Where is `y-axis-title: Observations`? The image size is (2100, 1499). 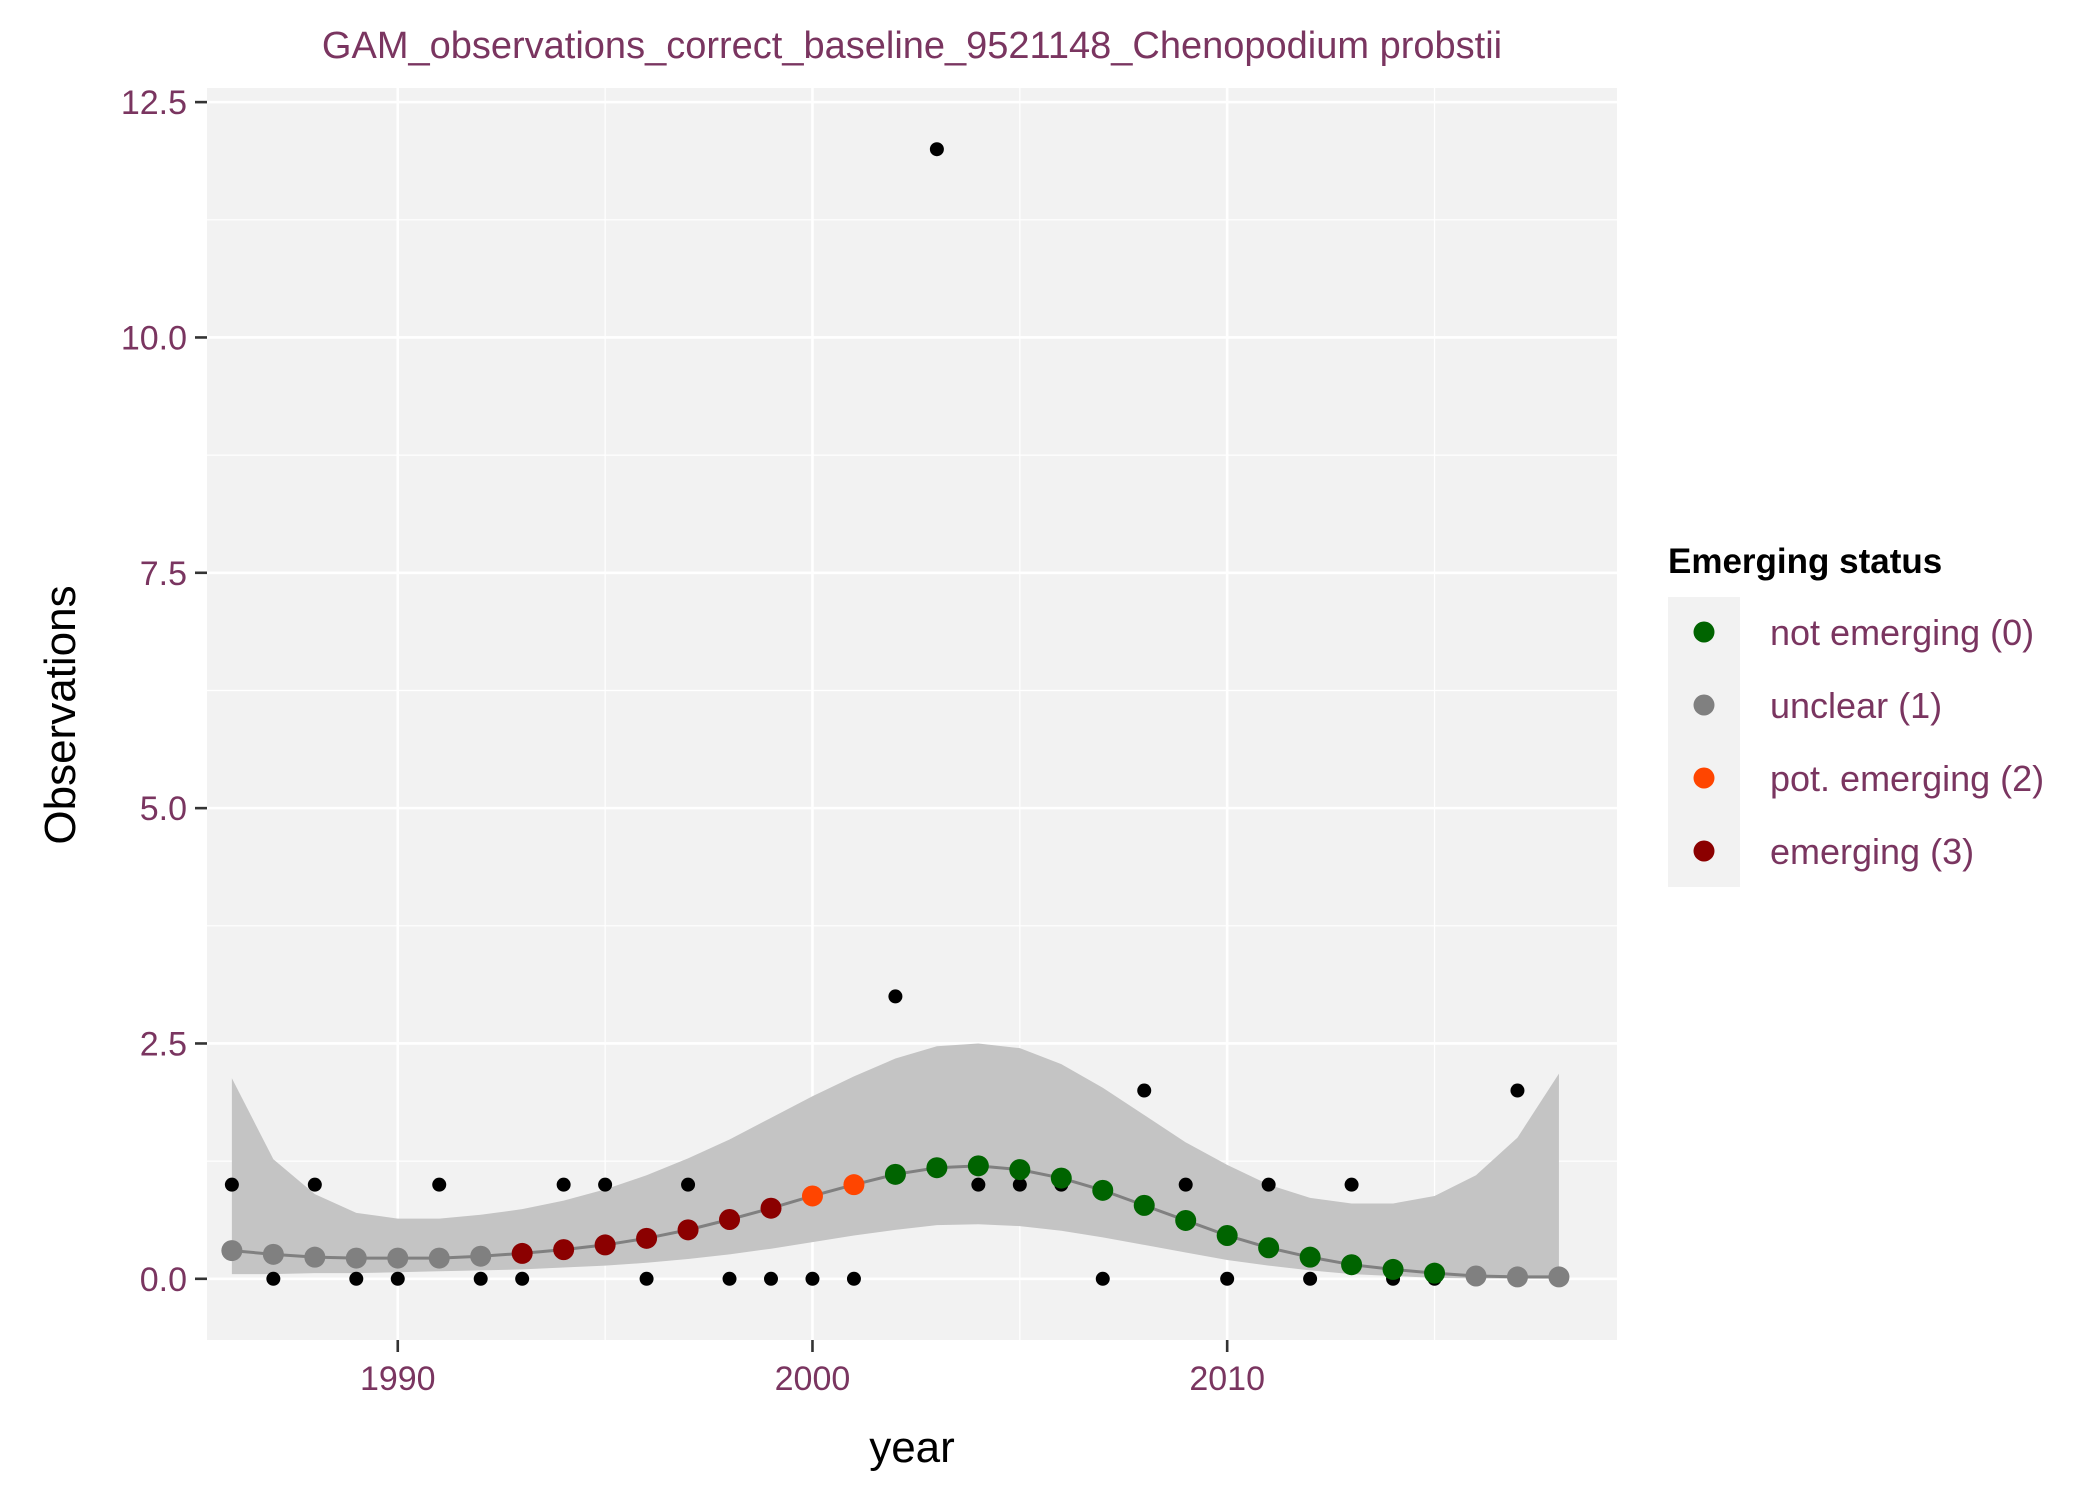
y-axis-title: Observations is located at coordinates (60, 714).